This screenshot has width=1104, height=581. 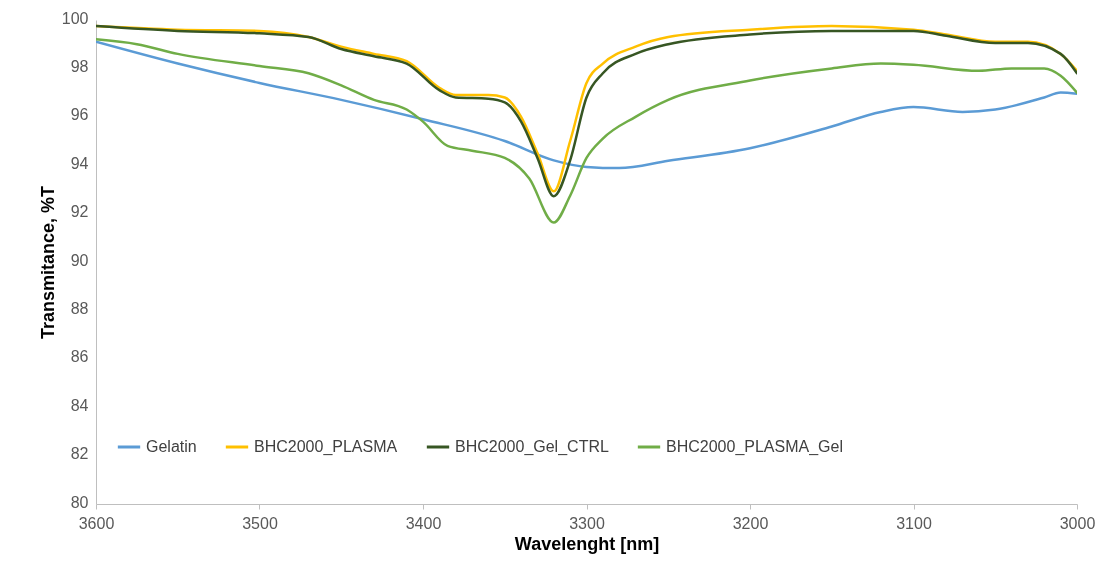 What do you see at coordinates (171, 446) in the screenshot?
I see `legend-label: Gelatin` at bounding box center [171, 446].